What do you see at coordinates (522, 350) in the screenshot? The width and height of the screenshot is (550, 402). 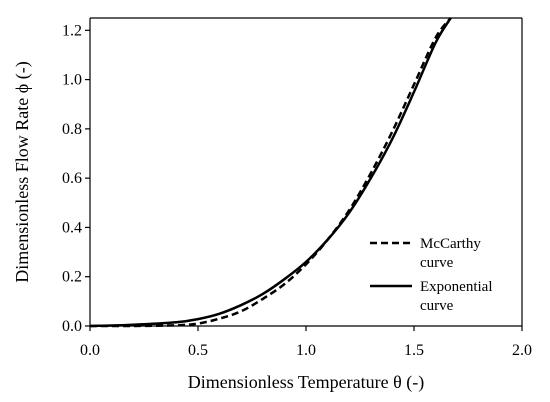 I see `x-tick-label: 2.0` at bounding box center [522, 350].